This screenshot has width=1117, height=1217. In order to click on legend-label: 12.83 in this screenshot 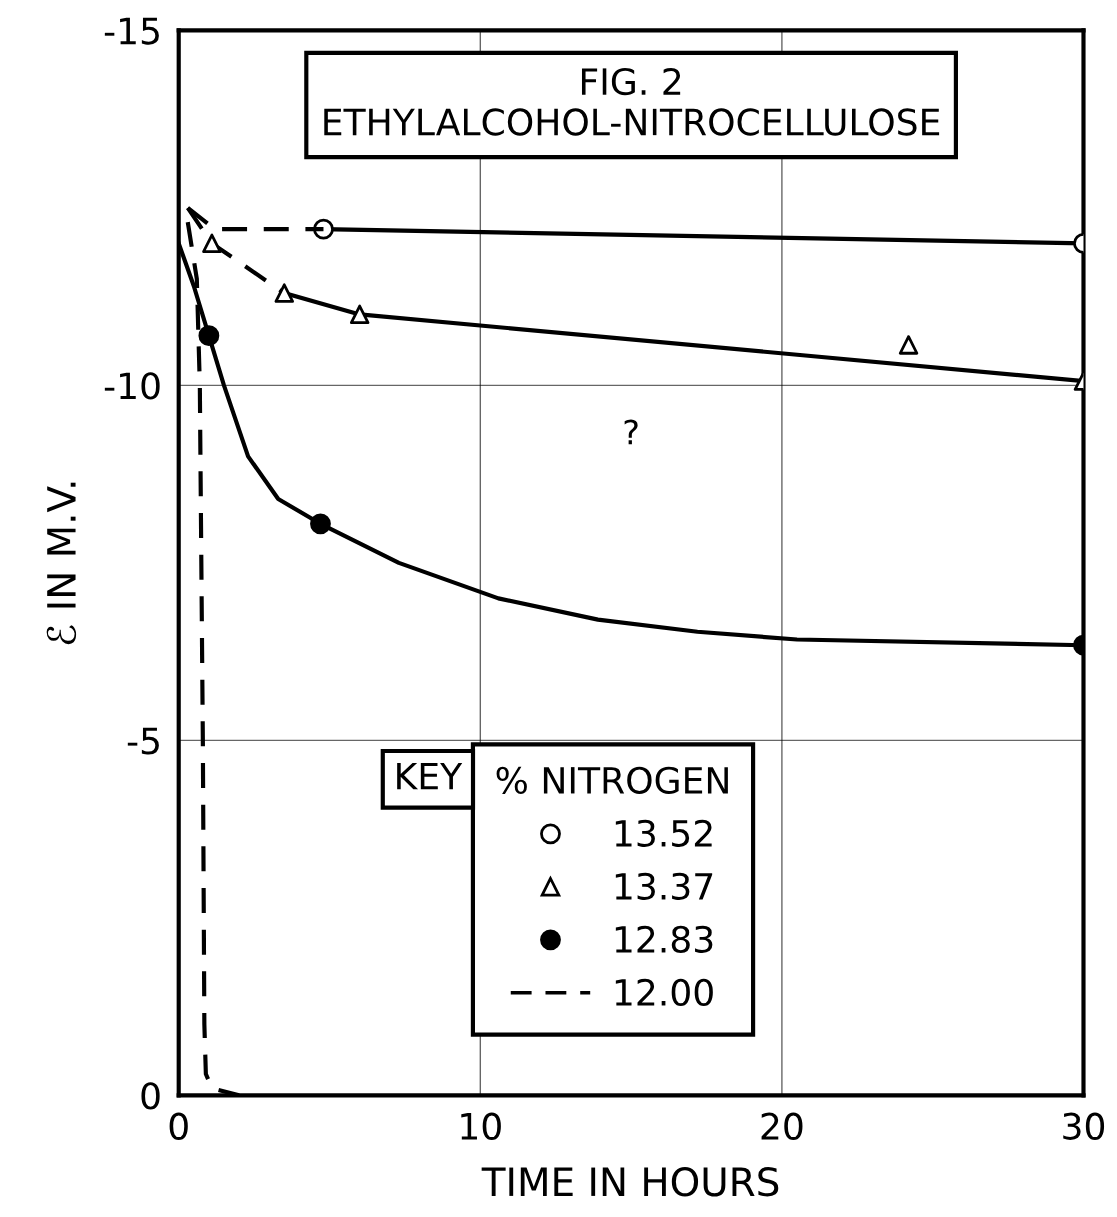, I will do `click(664, 939)`.